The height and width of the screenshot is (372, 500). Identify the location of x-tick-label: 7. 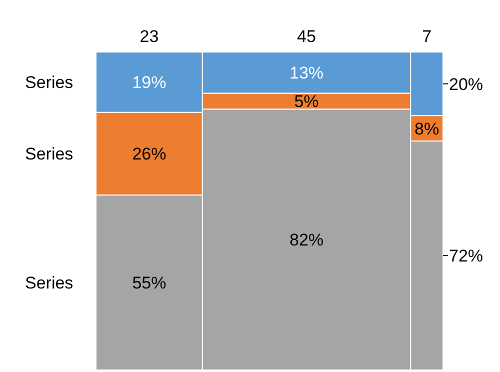
(427, 36).